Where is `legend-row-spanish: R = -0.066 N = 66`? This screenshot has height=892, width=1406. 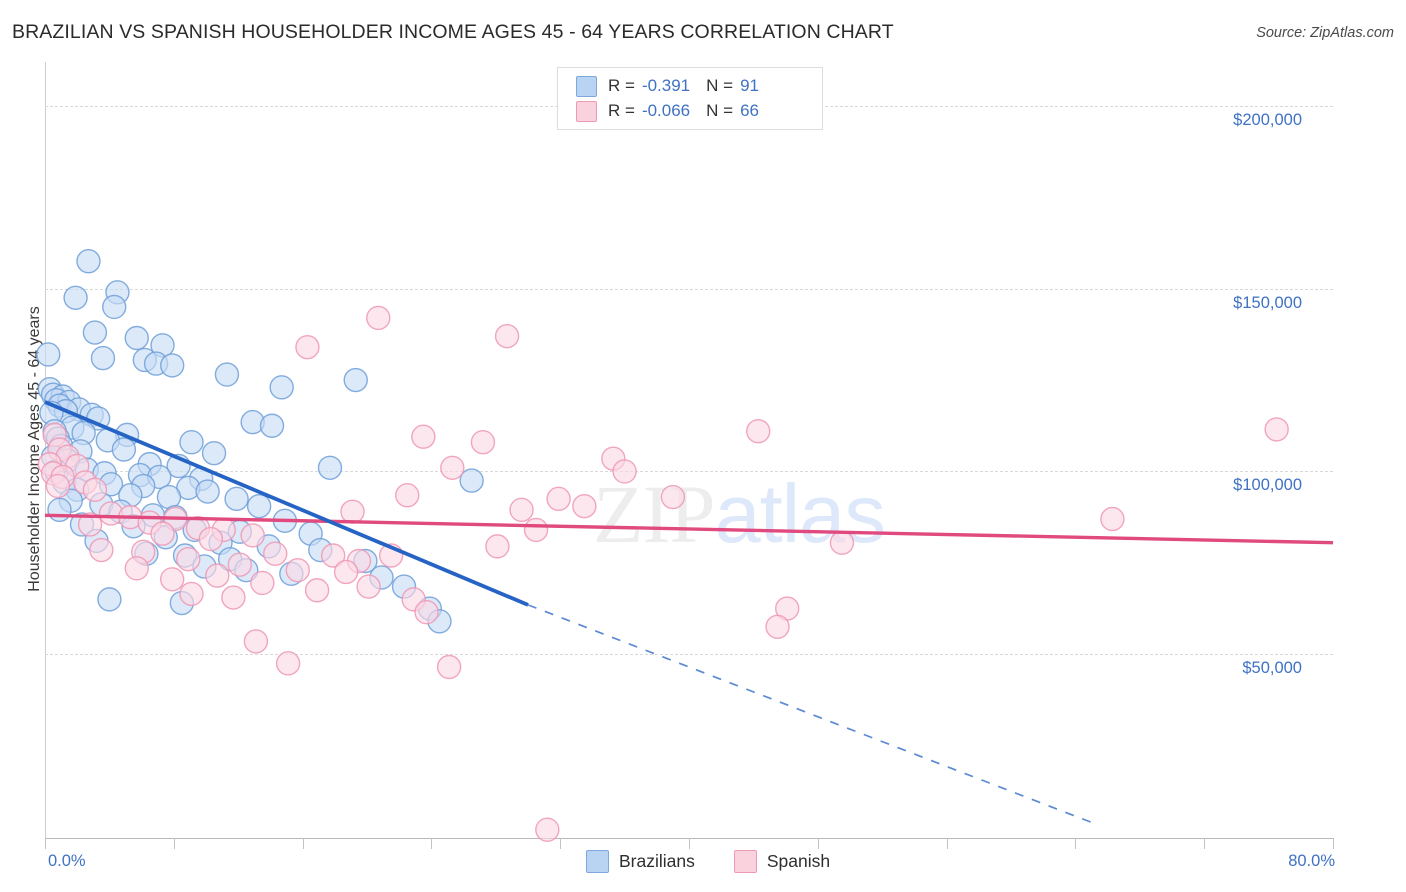 legend-row-spanish: R = -0.066 N = 66 is located at coordinates (675, 111).